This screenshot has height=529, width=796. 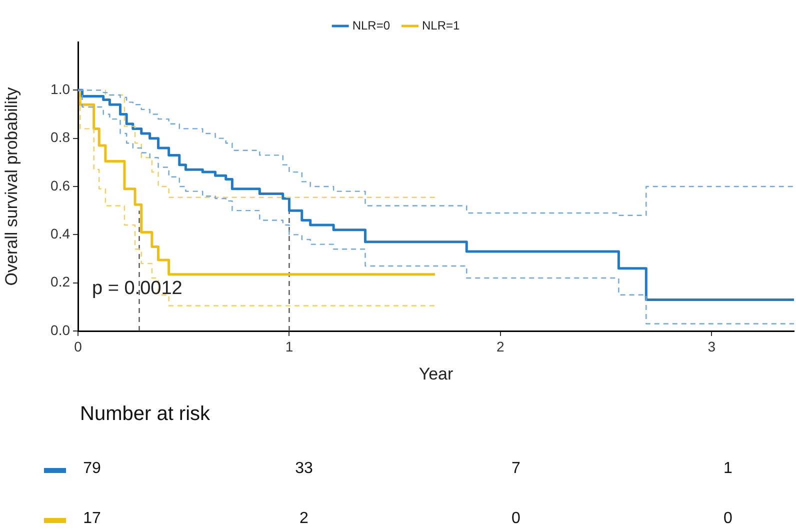 What do you see at coordinates (304, 519) in the screenshot?
I see `text: 2` at bounding box center [304, 519].